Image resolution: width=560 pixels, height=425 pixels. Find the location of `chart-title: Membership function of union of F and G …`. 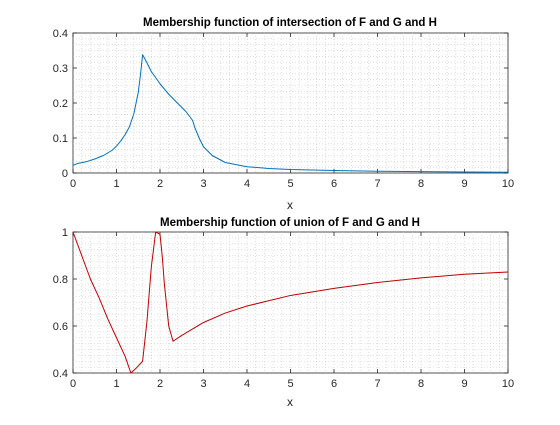

chart-title: Membership function of union of F and G … is located at coordinates (290, 223).